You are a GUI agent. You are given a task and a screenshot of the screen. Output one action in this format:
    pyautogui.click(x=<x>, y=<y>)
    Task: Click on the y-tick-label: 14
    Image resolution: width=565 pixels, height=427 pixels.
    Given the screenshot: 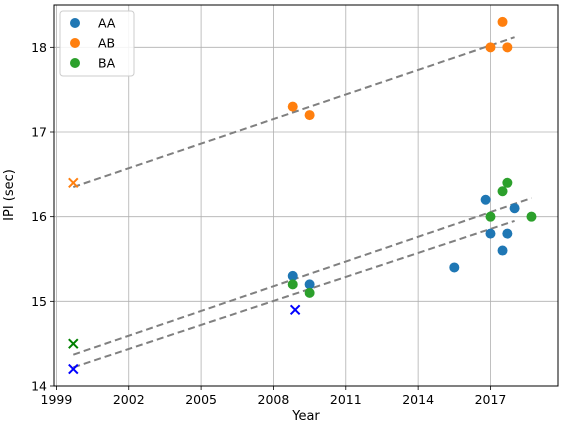 What is the action you would take?
    pyautogui.click(x=39, y=386)
    